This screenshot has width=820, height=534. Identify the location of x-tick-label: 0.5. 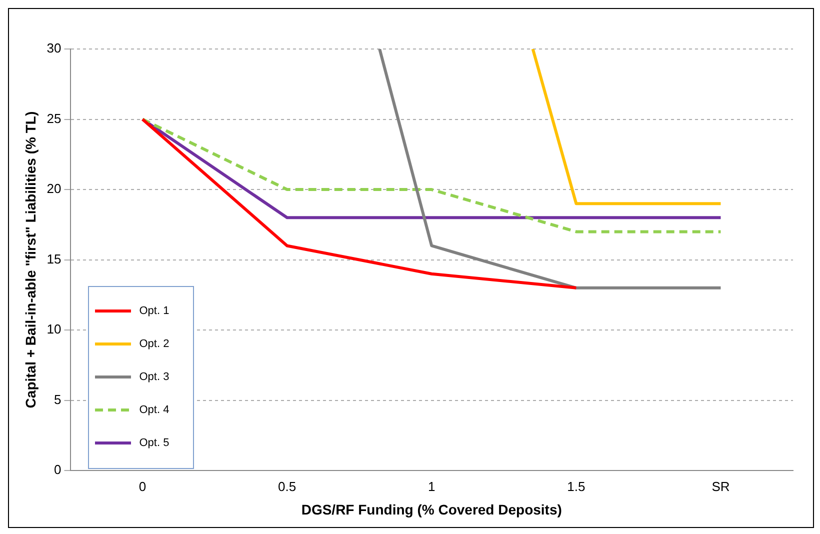
(287, 486).